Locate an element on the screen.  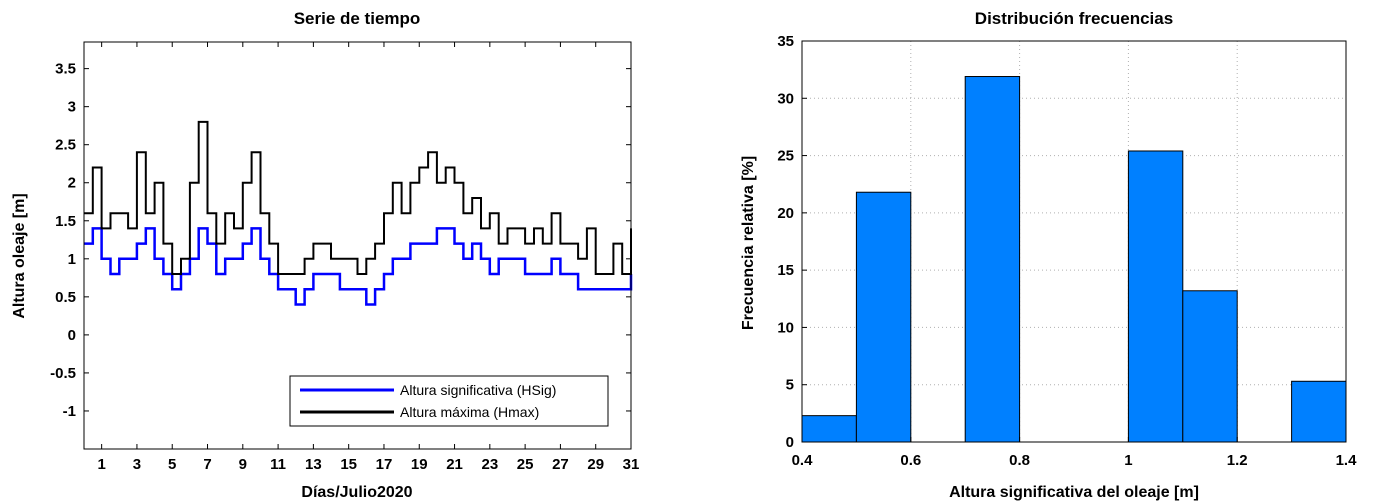
left-ytick-label: -1 is located at coordinates (69, 411).